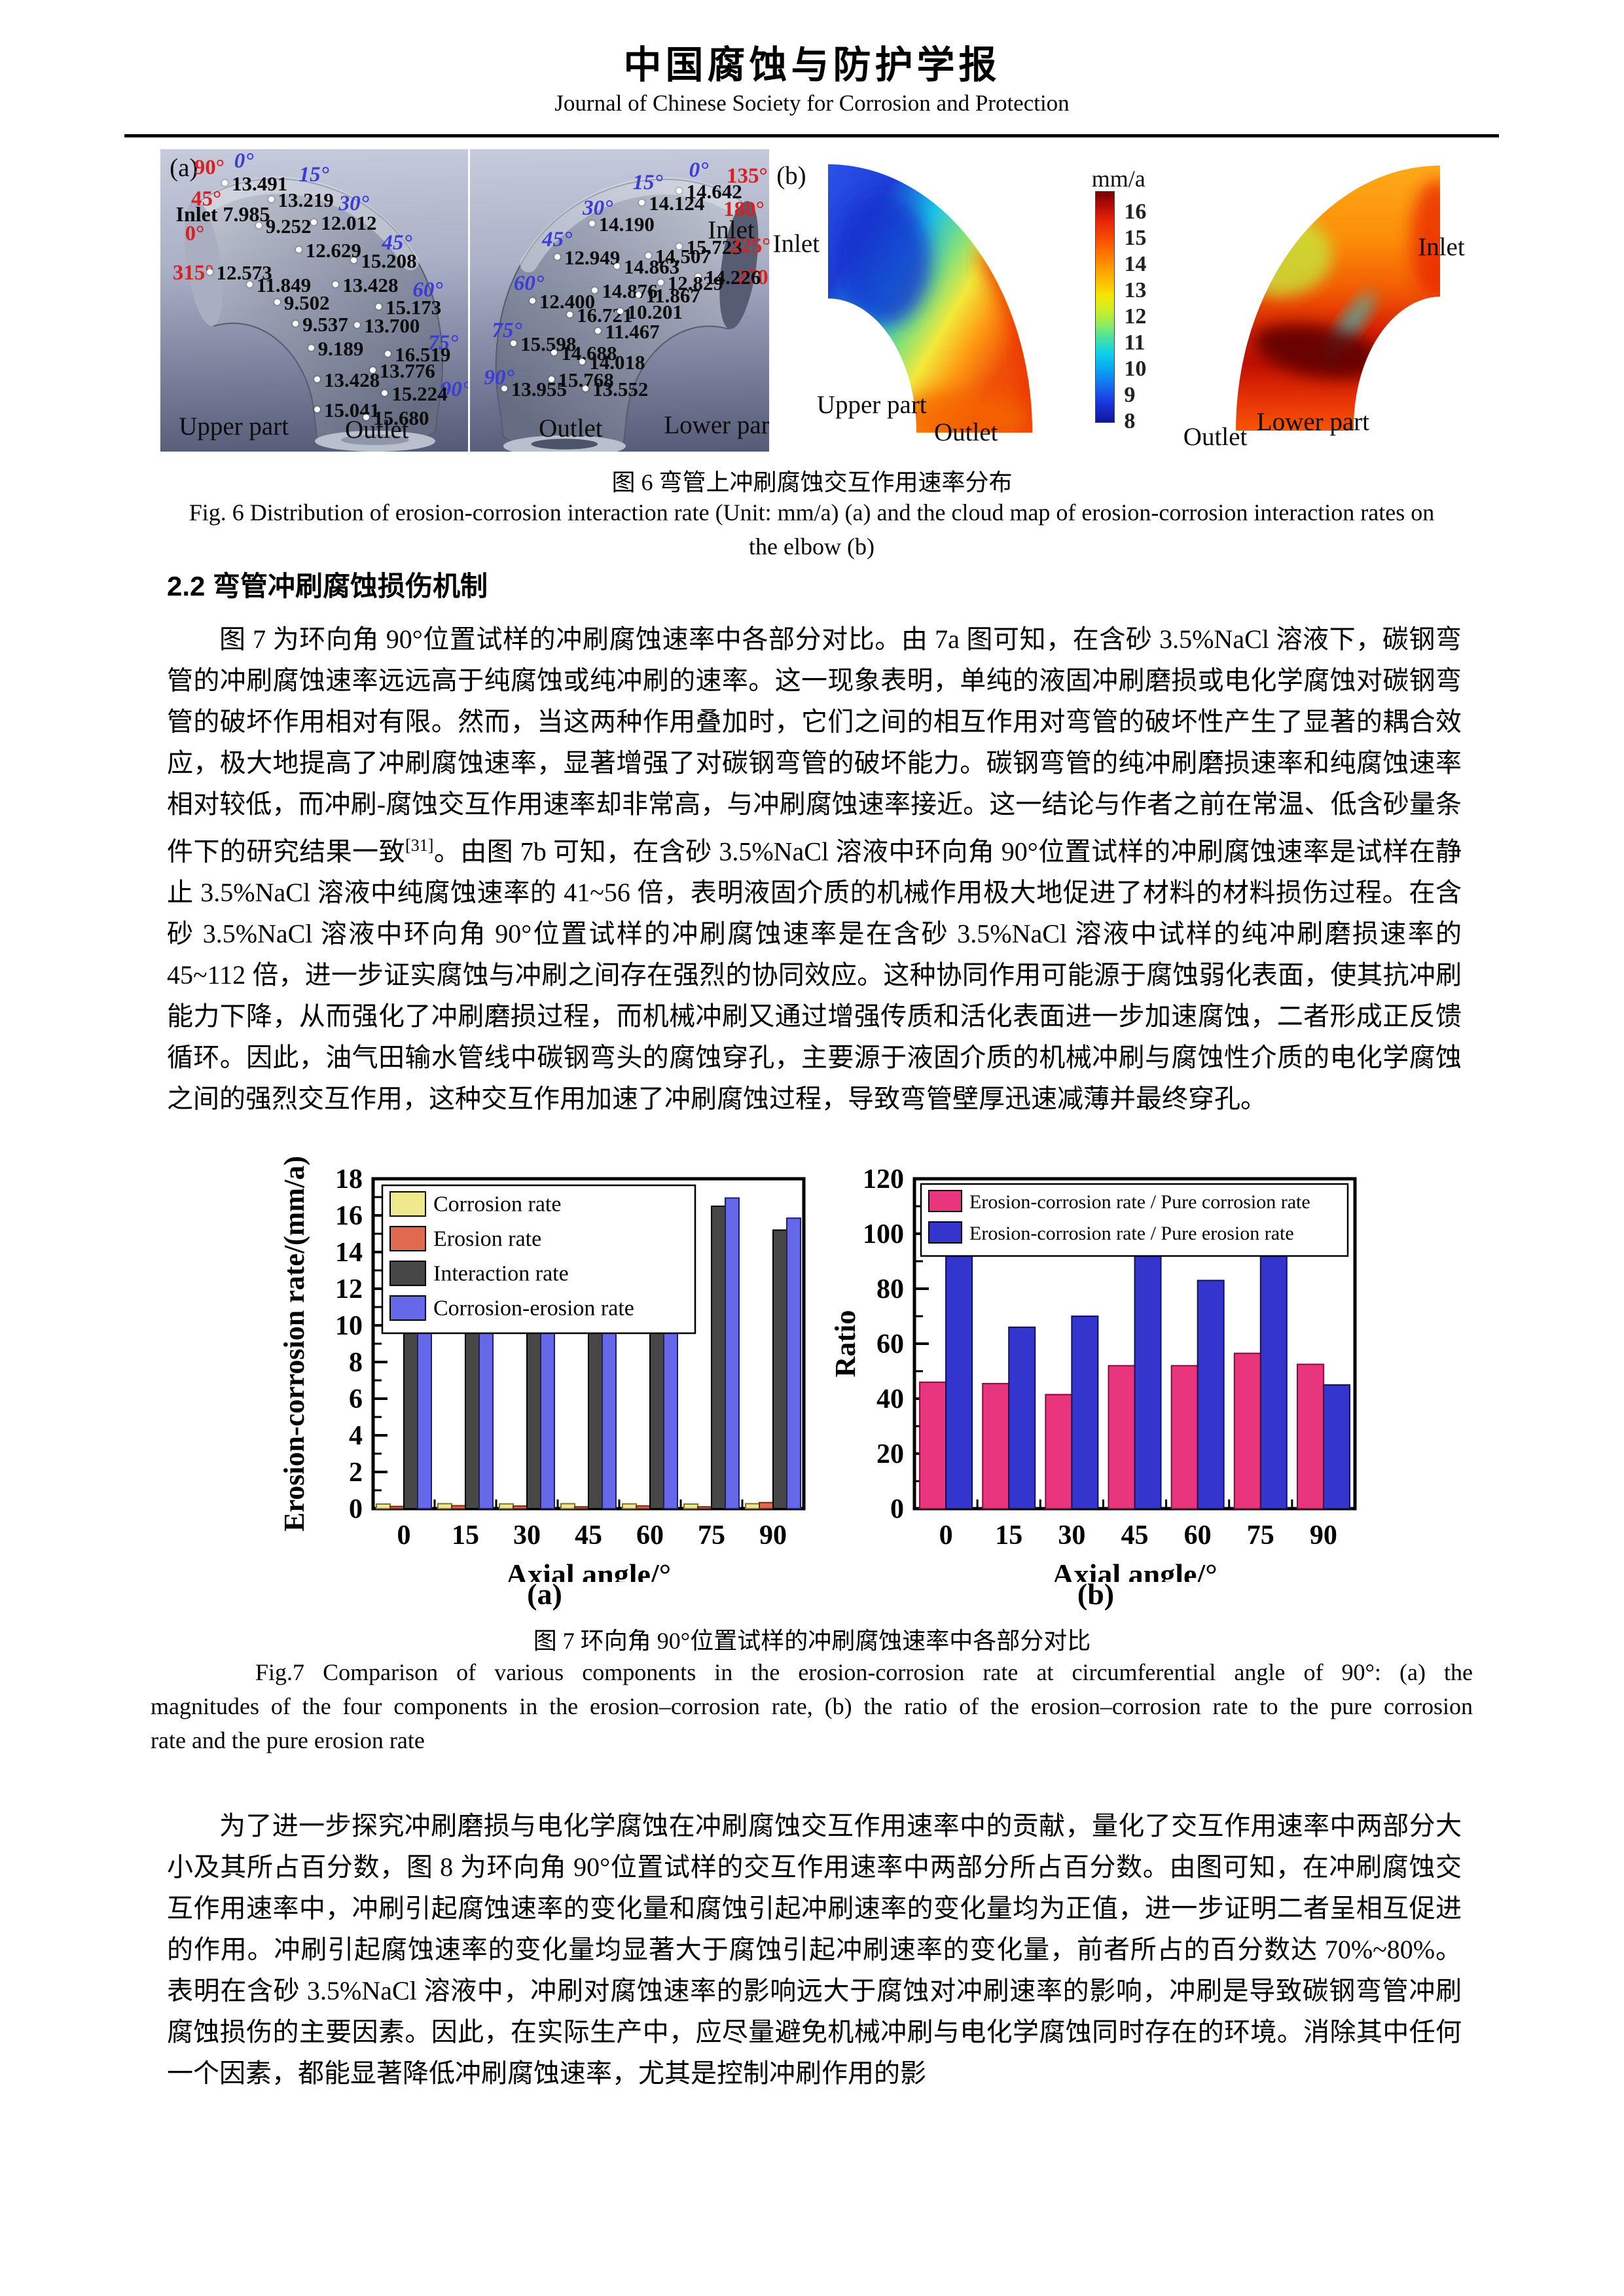  Describe the element at coordinates (671, 203) in the screenshot. I see `data-point-value: 14.124` at that location.